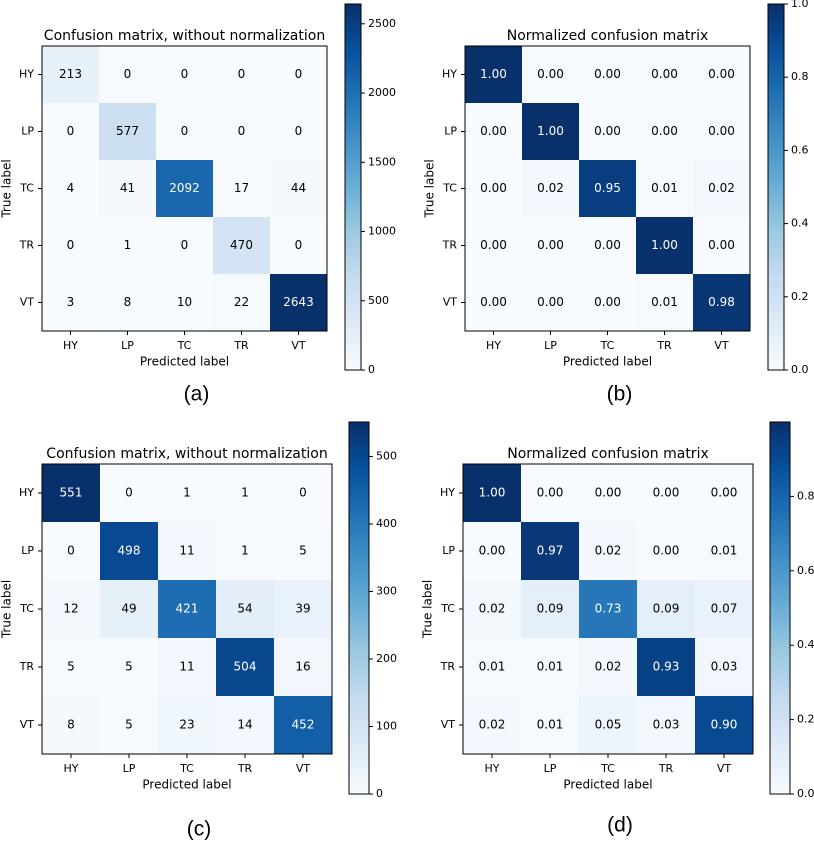 Image resolution: width=814 pixels, height=843 pixels. I want to click on cell-value-TC-TR: 0.09, so click(666, 609).